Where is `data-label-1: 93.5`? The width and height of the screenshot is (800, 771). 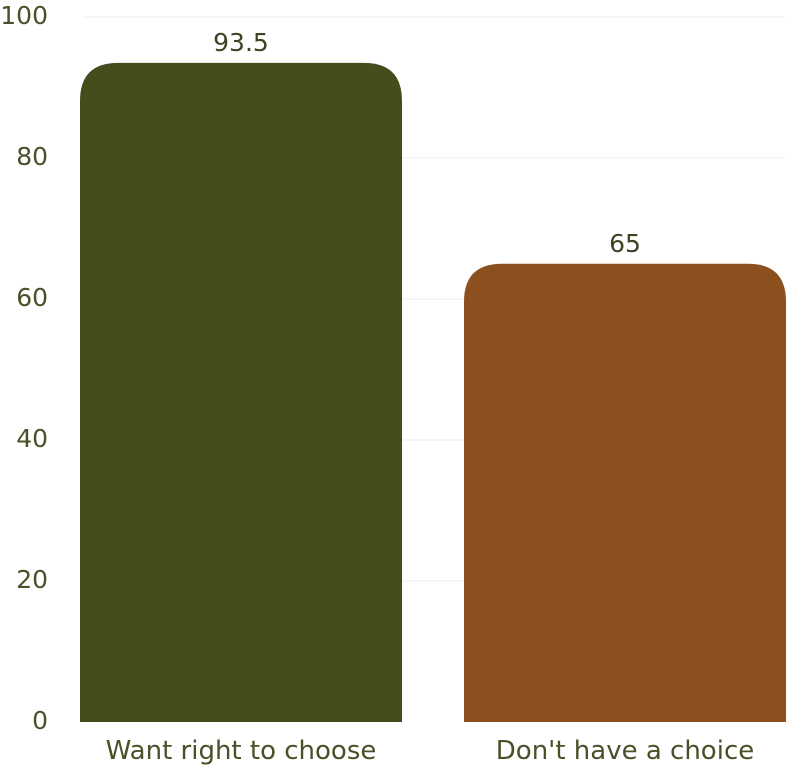 data-label-1: 93.5 is located at coordinates (241, 42).